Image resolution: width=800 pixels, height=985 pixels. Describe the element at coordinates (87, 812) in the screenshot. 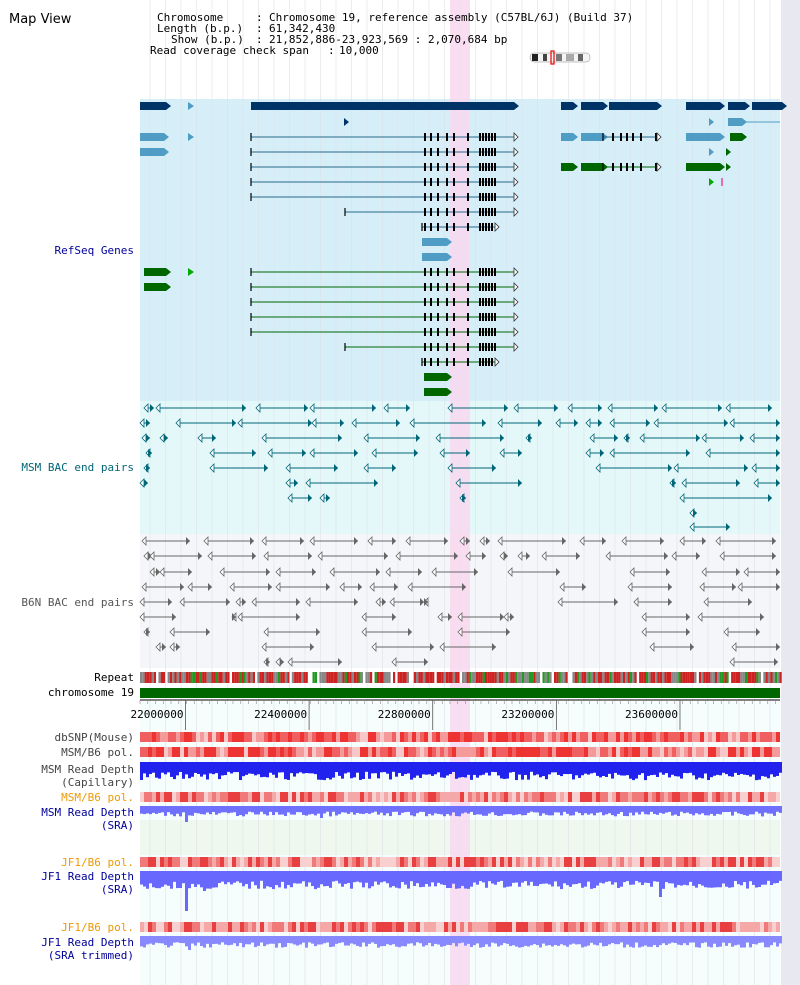

I see `msm-depth-sra-label: MSM Read Depth` at that location.